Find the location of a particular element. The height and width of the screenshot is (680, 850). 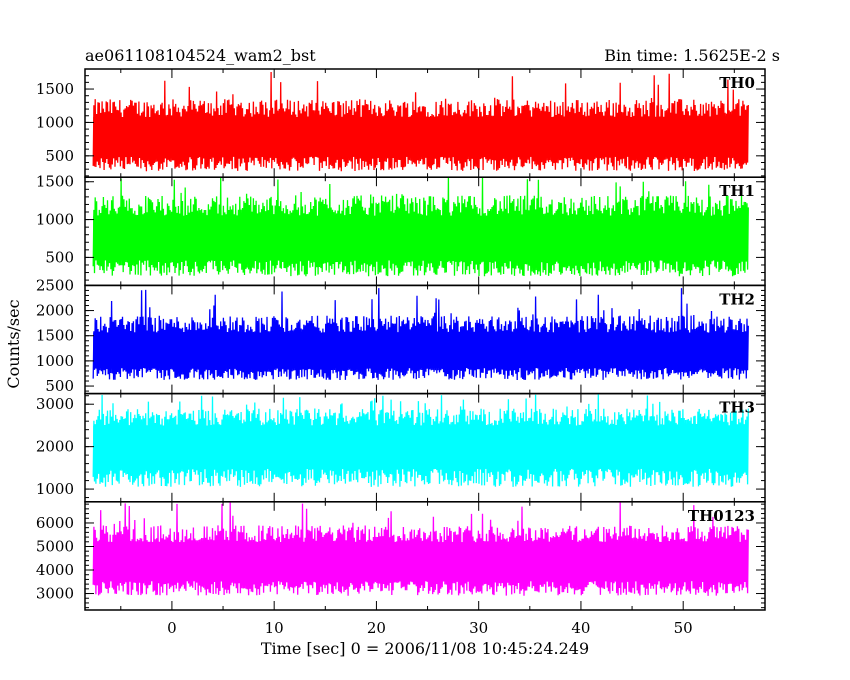

panel-th1: 500 1000 1500 TH1 is located at coordinates (401, 230).